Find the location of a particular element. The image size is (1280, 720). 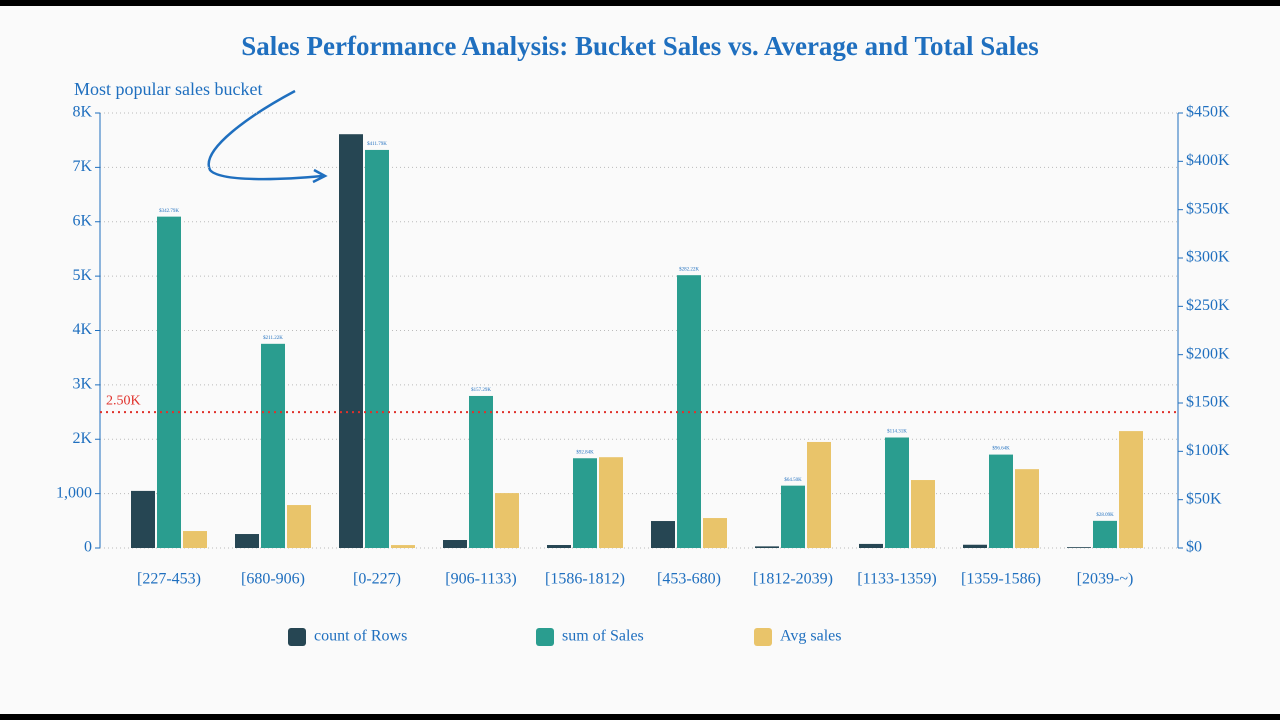

y-tick-label: 2K is located at coordinates (82, 438).